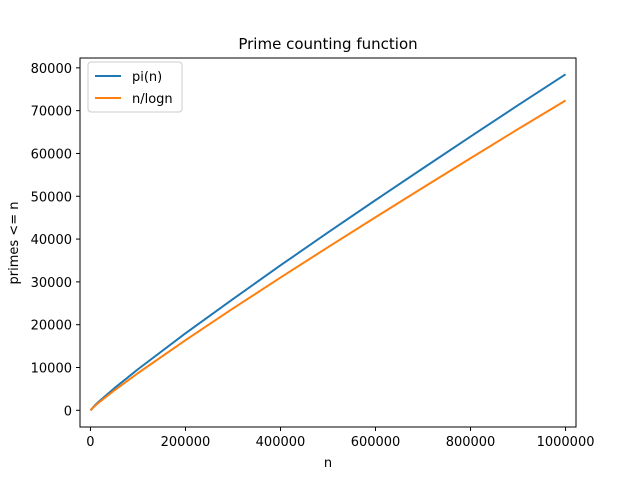 The width and height of the screenshot is (640, 480). Describe the element at coordinates (147, 77) in the screenshot. I see `legend-label-1: pi(n)` at that location.